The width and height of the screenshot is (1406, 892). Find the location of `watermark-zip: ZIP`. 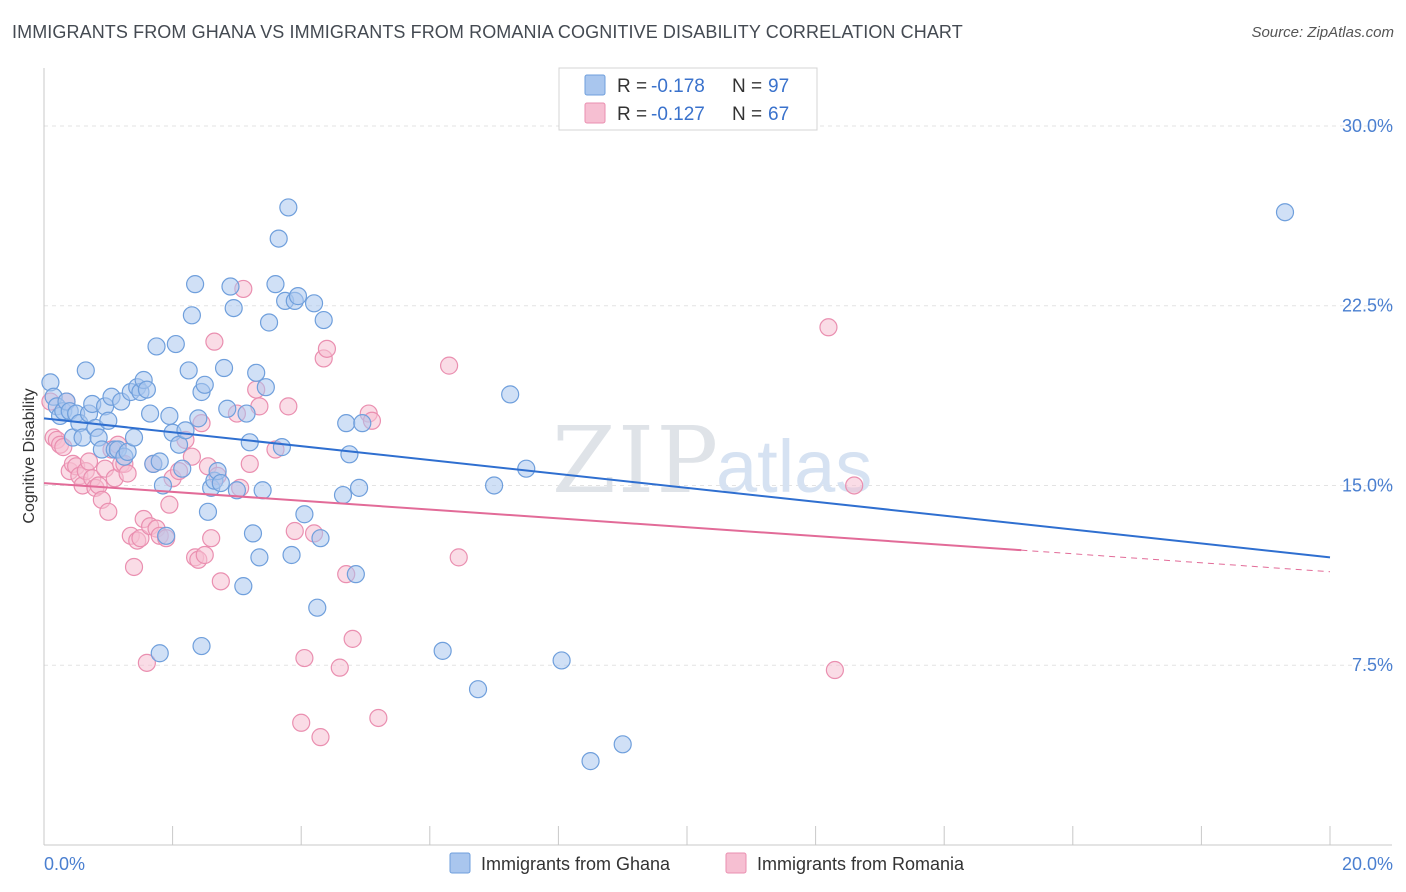

watermark-zip: ZIP is located at coordinates (636, 460).